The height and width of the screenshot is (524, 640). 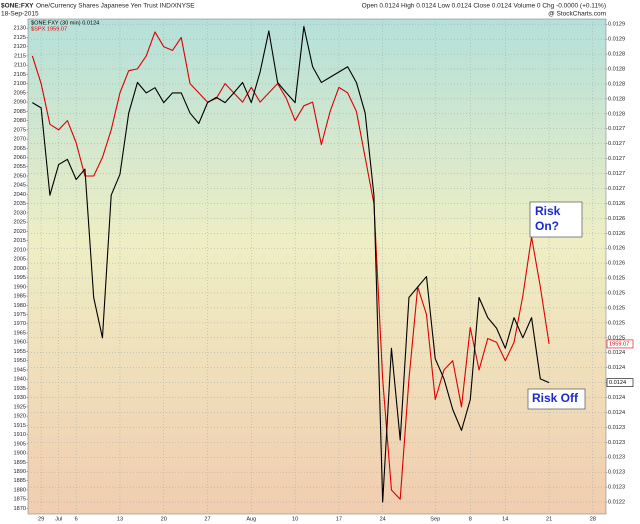 I want to click on legend-entry: $SPX 1959.07, so click(x=49, y=29).